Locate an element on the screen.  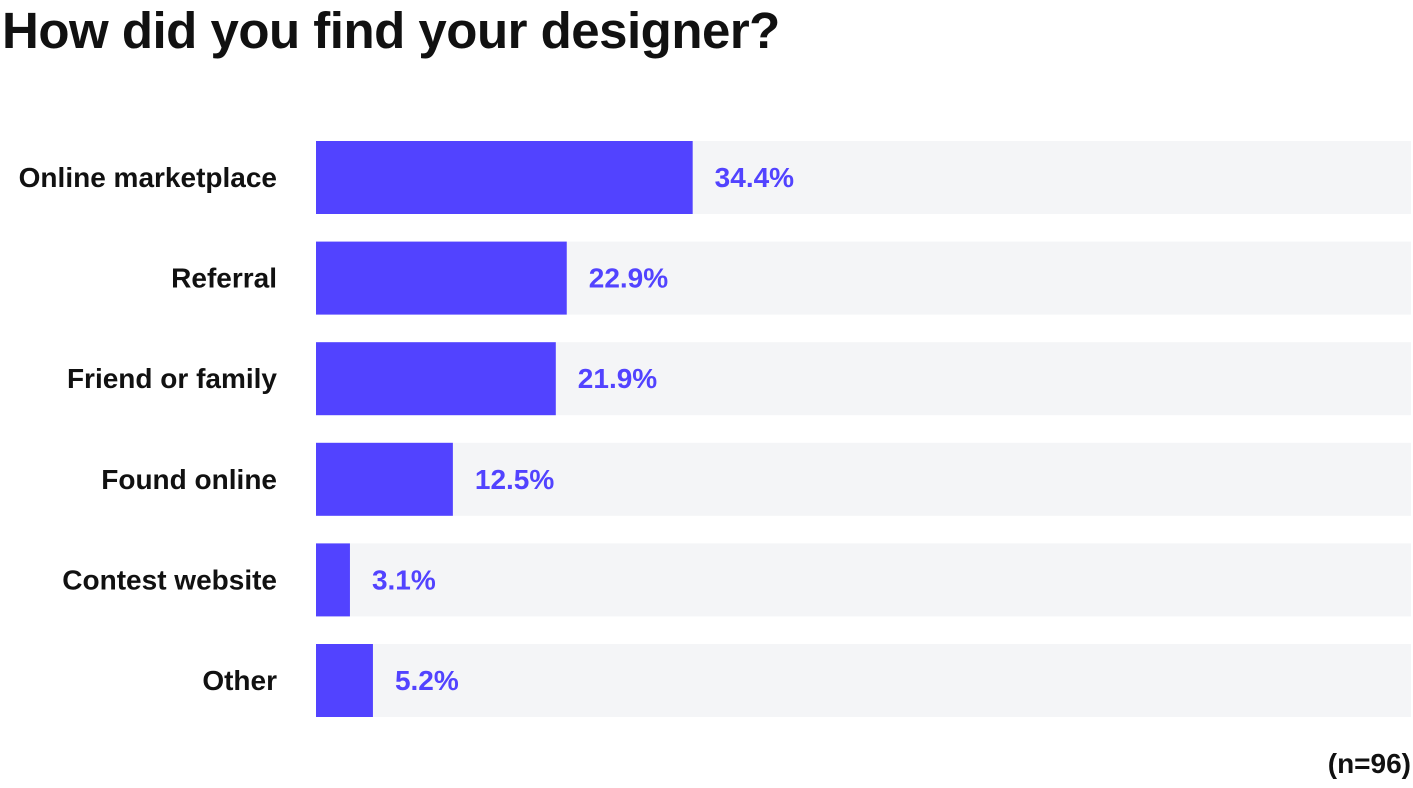
bar-row-contest-website: Contest website 3.1% is located at coordinates (736, 580).